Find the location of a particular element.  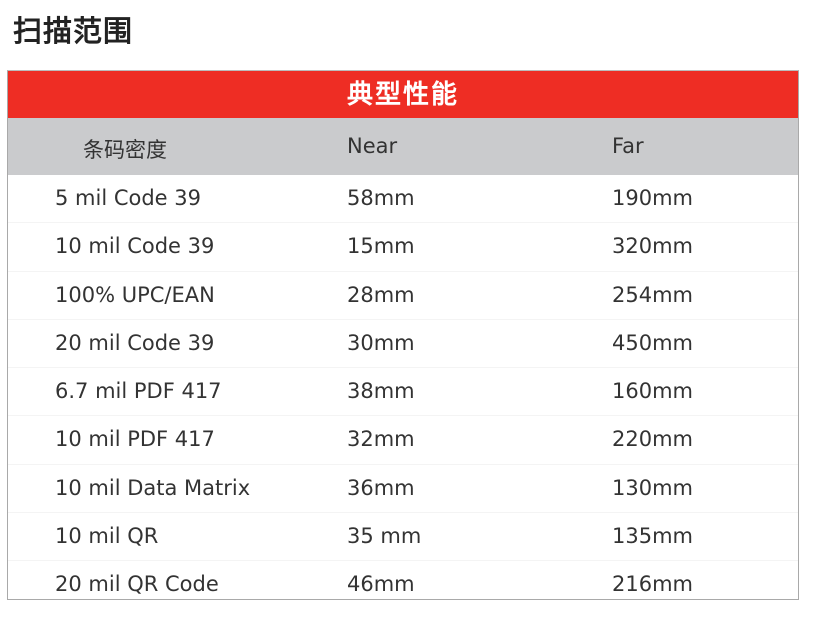

table-row: 20 mil Code 39 30mm 450mm is located at coordinates (403, 344).